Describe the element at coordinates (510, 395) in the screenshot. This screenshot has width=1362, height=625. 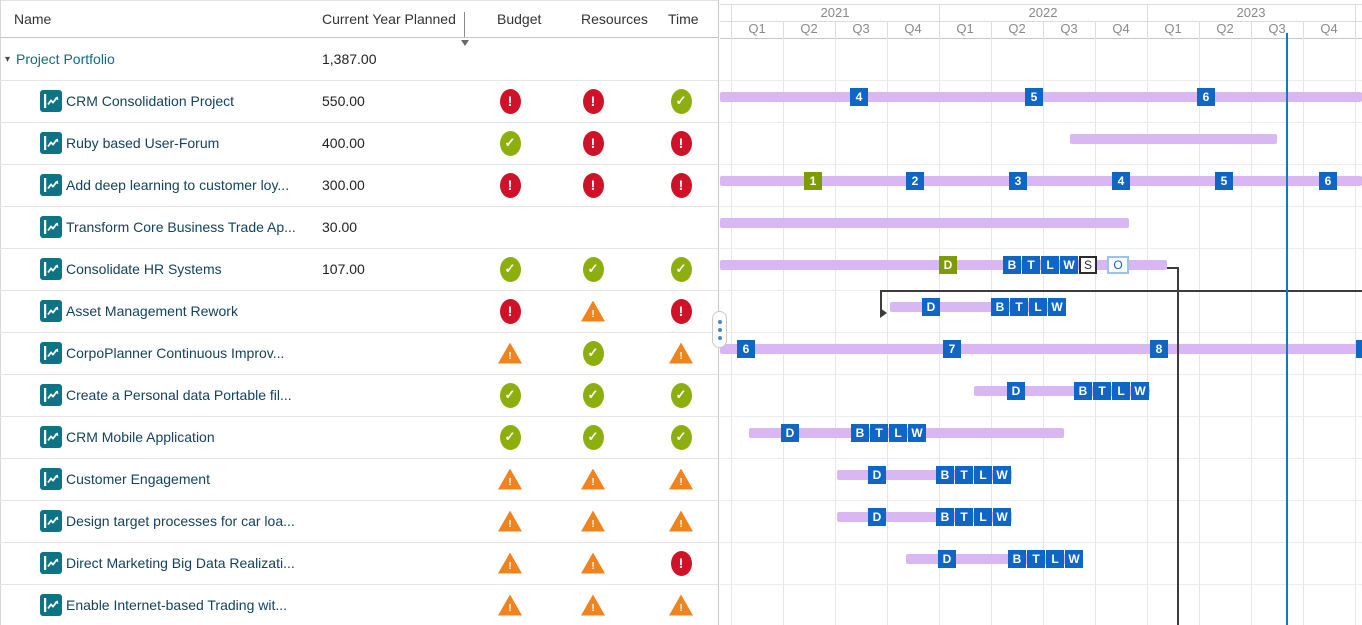
I see `status-ok-icon: ✓` at that location.